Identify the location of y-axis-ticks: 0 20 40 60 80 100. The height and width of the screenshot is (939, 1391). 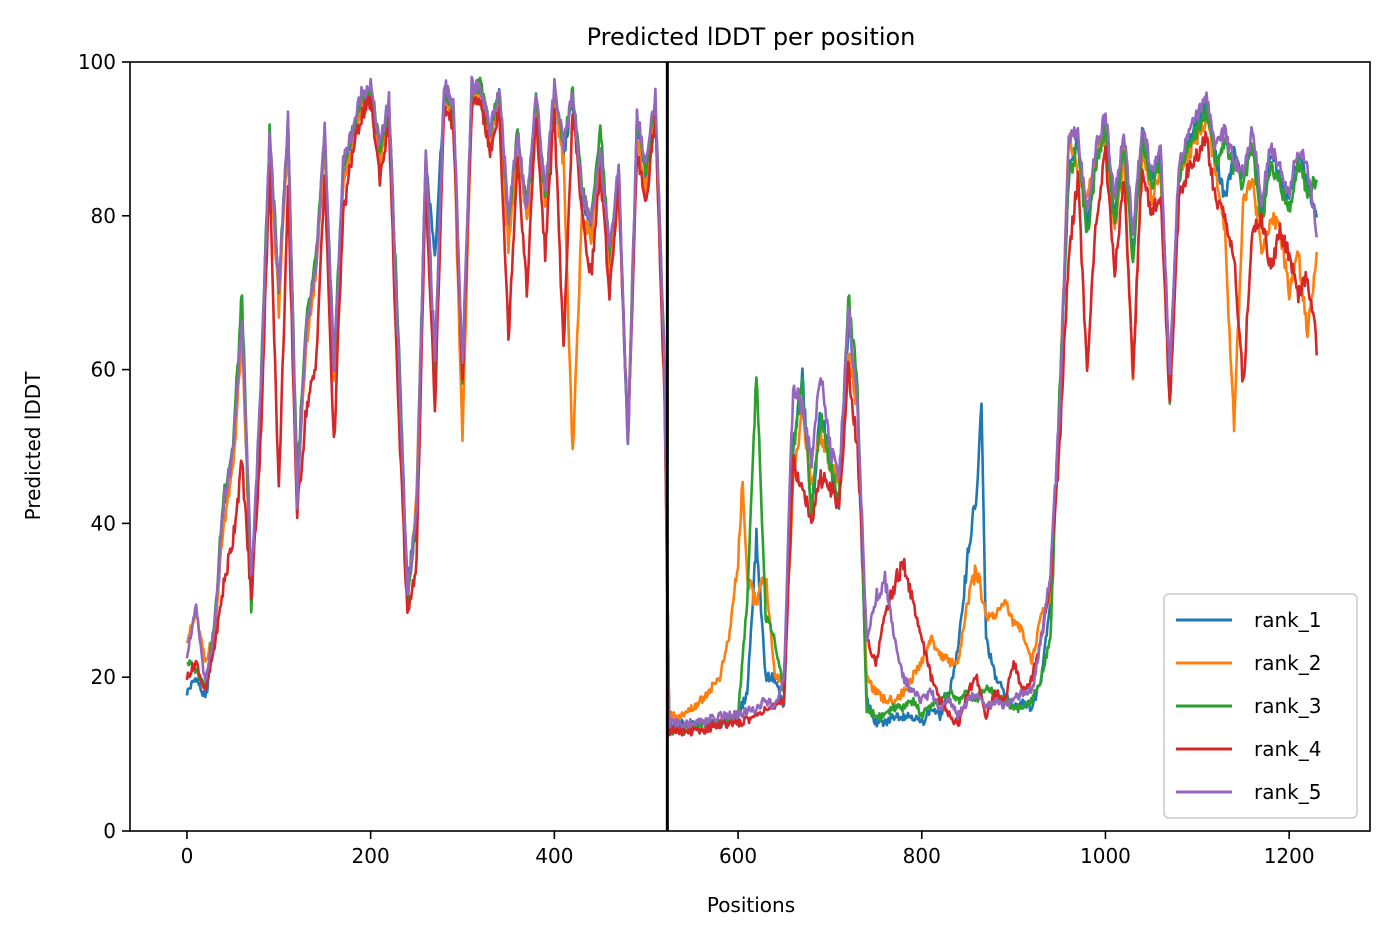
(104, 446).